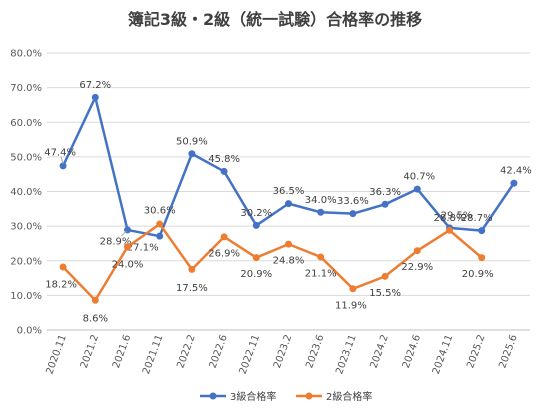  I want to click on data-label: 36.3%, so click(385, 192).